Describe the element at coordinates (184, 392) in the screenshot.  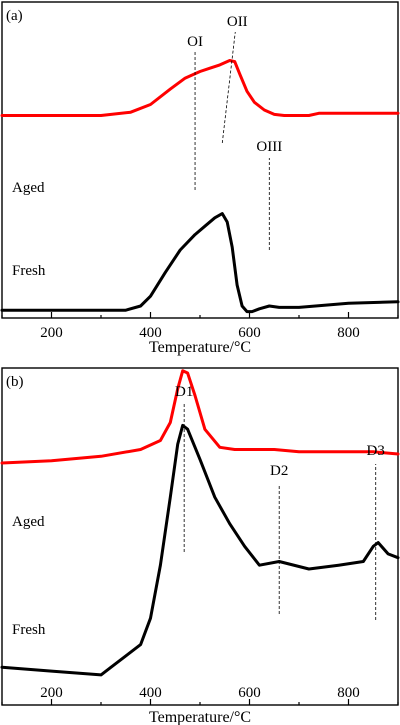
I see `peak-label-d1: D1` at that location.